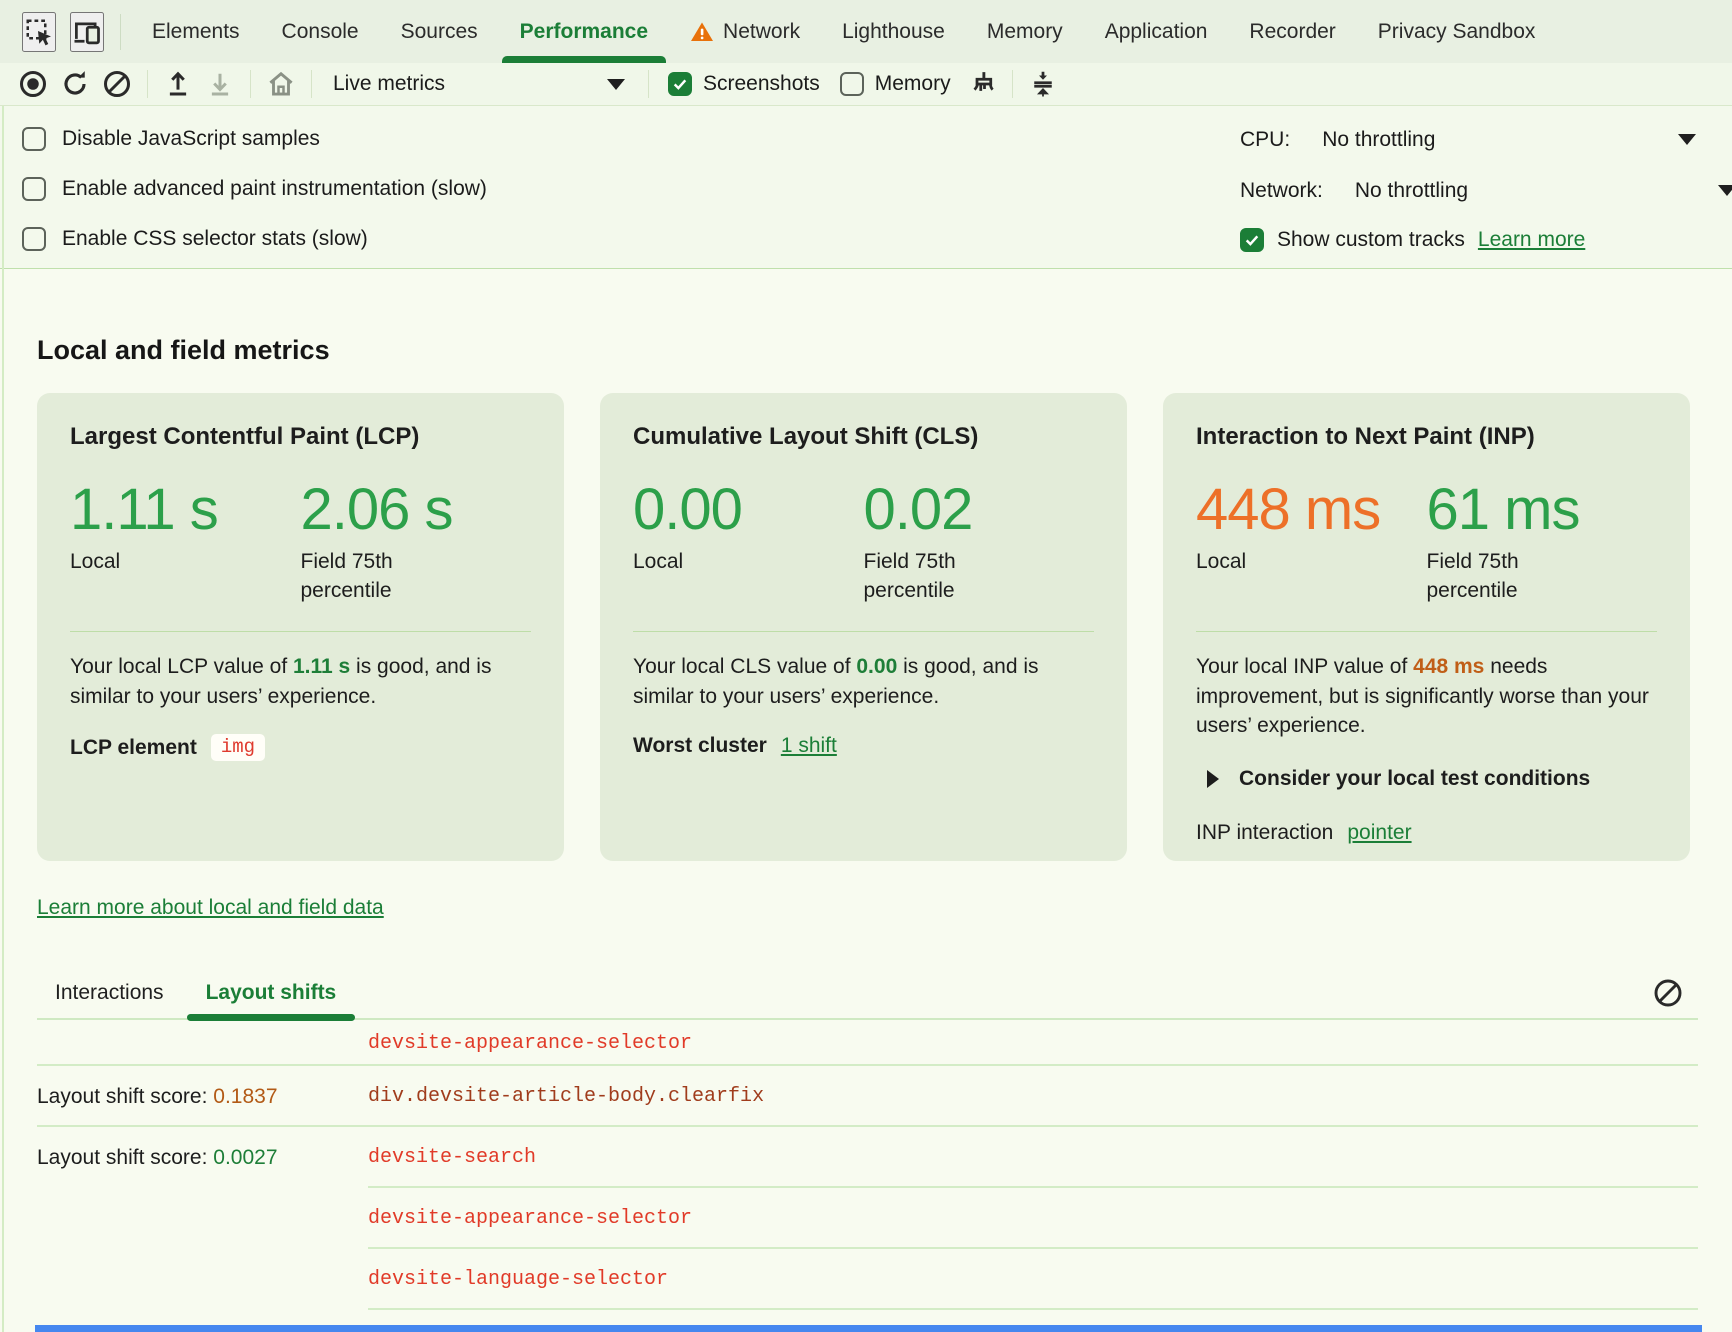 This screenshot has width=1732, height=1332. What do you see at coordinates (868, 1328) in the screenshot?
I see `selected-row-highlight` at bounding box center [868, 1328].